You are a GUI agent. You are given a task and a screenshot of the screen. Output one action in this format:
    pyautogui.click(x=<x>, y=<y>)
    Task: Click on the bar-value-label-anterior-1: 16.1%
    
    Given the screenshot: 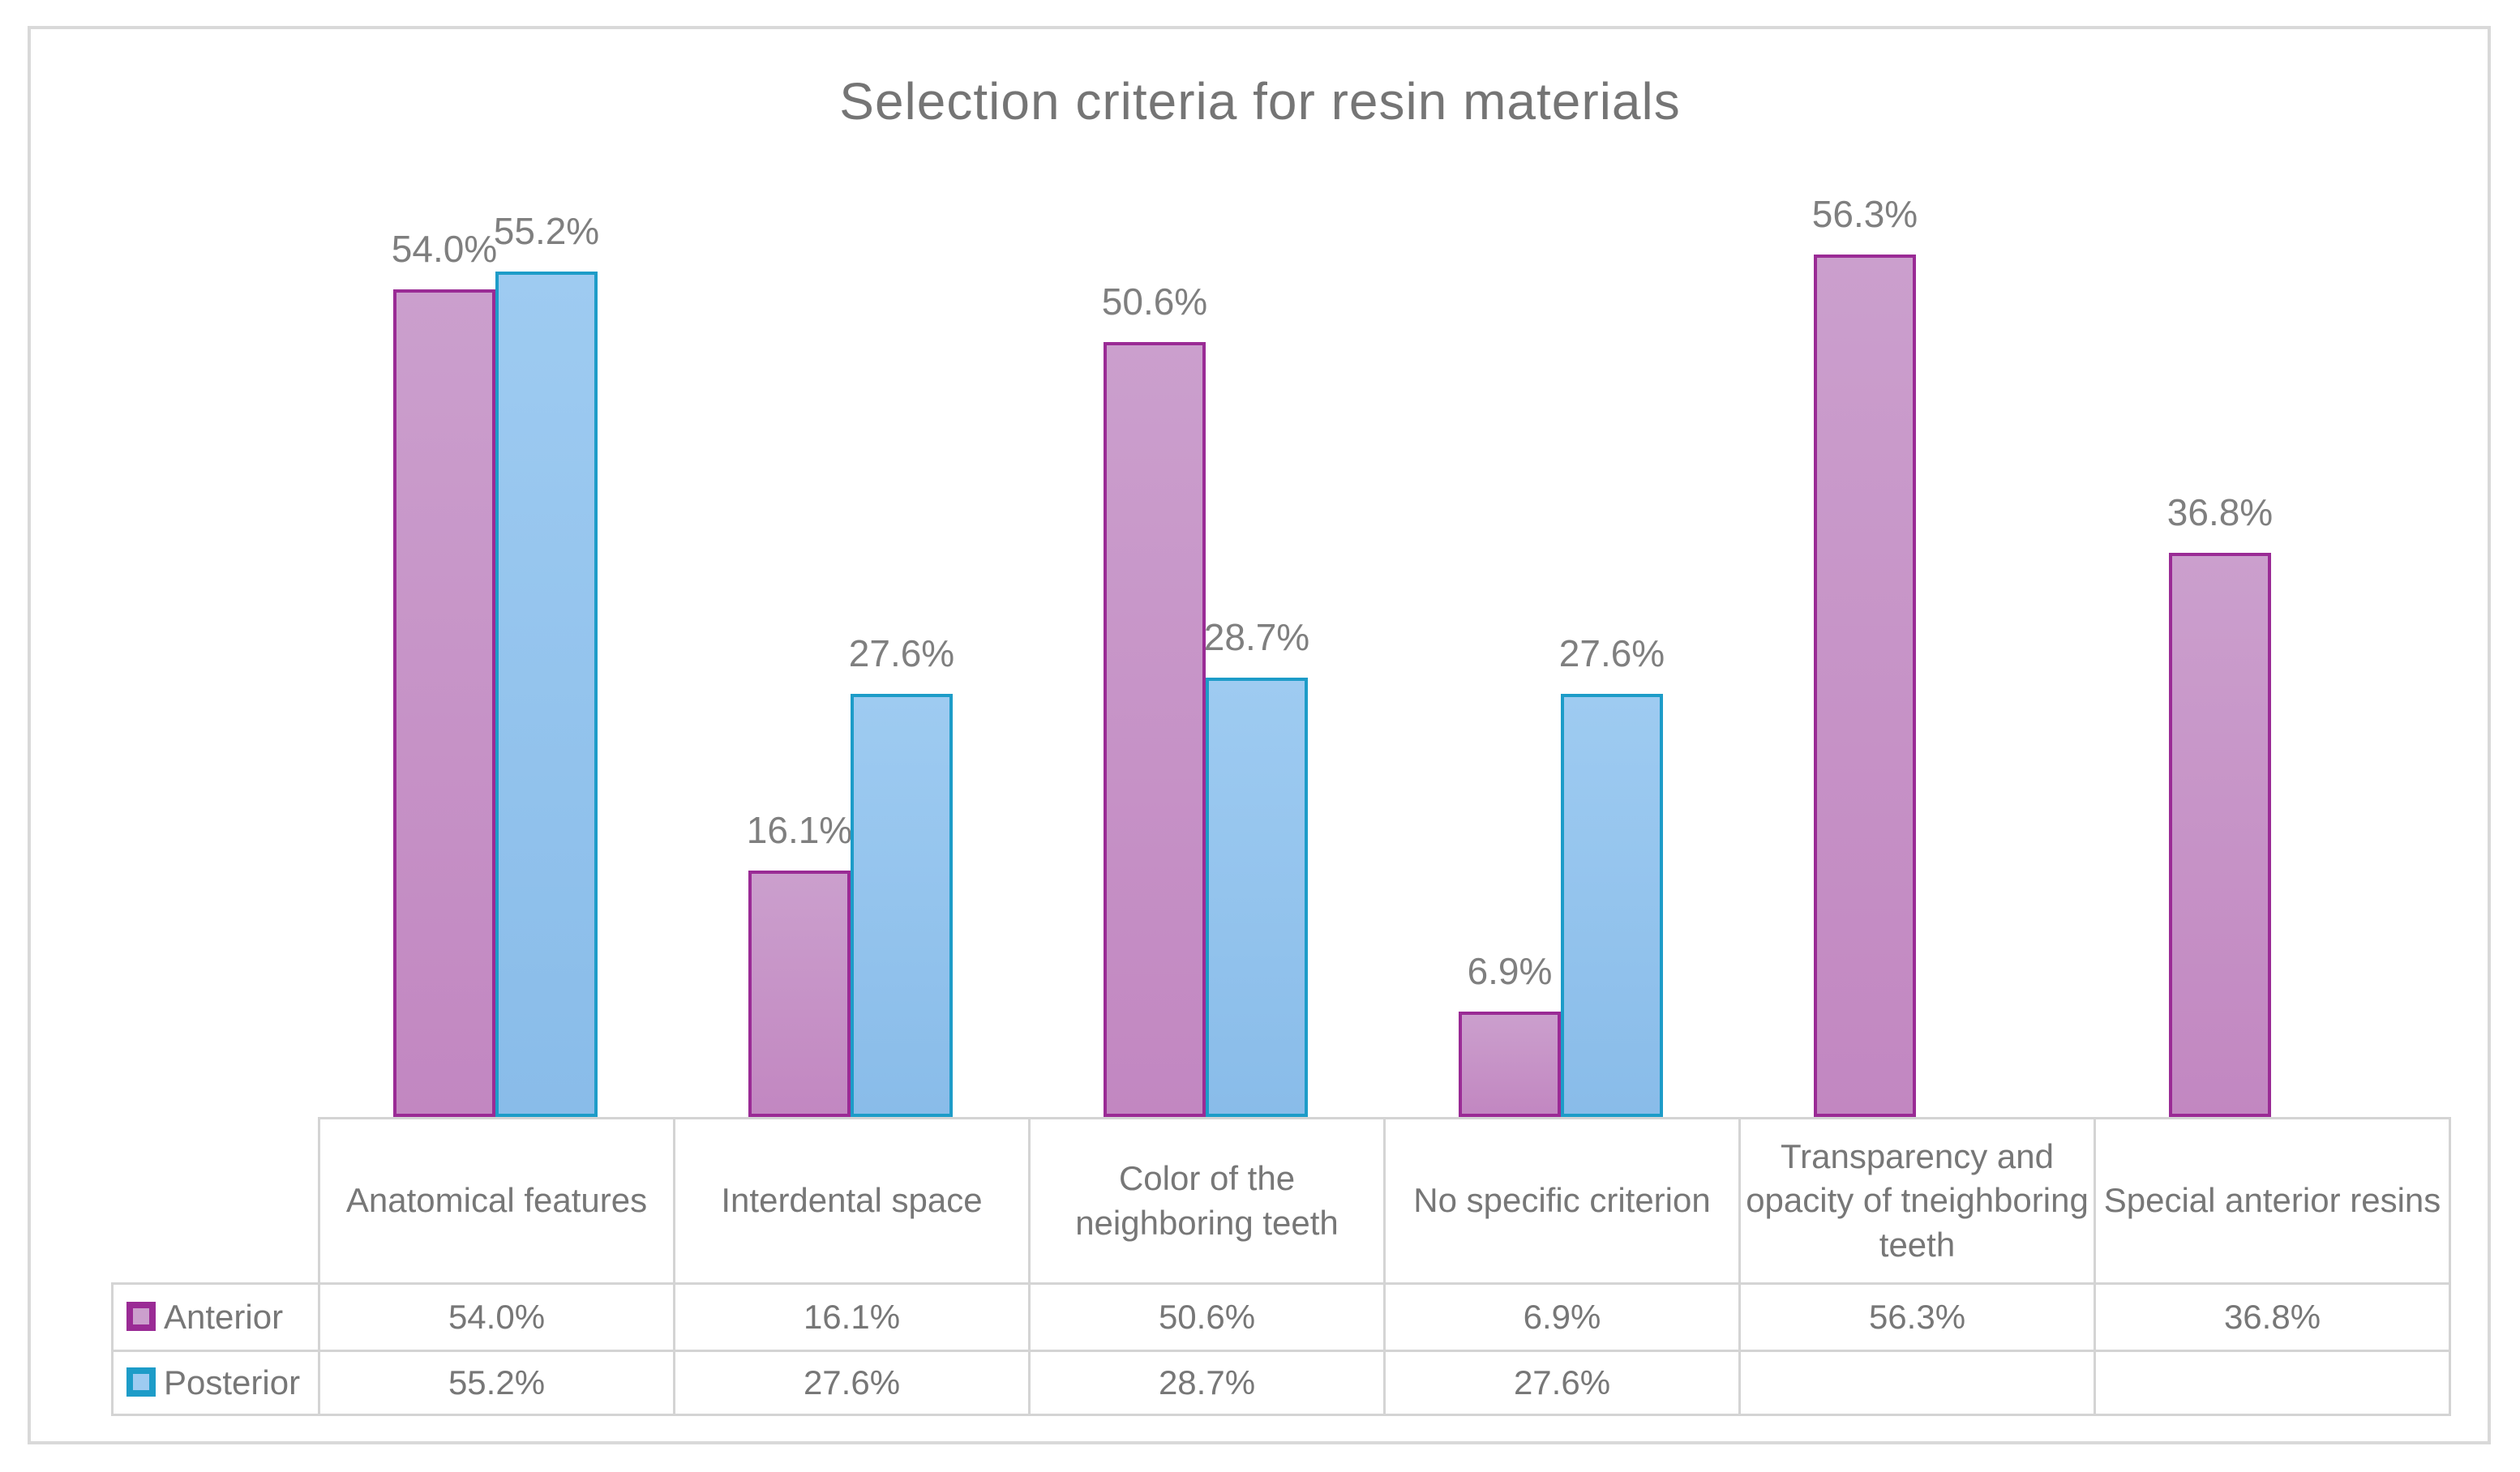 What is the action you would take?
    pyautogui.click(x=800, y=830)
    